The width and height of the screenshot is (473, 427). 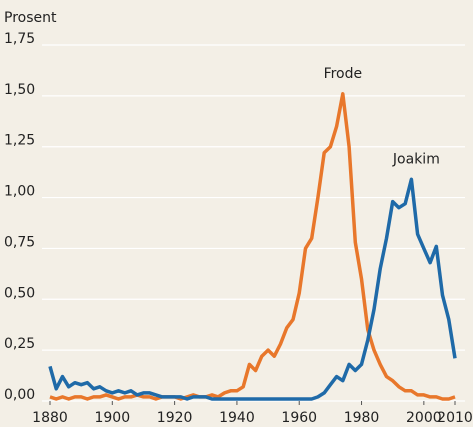 What do you see at coordinates (362, 418) in the screenshot?
I see `x-tick-label: 1980` at bounding box center [362, 418].